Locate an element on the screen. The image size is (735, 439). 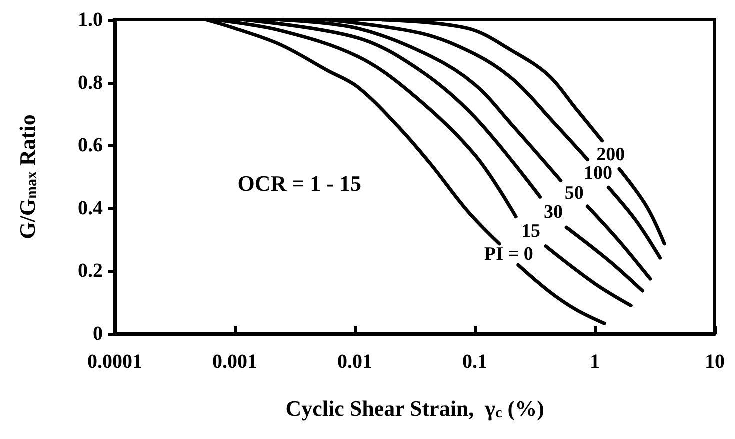
x-tick-label: 0.1 is located at coordinates (475, 362).